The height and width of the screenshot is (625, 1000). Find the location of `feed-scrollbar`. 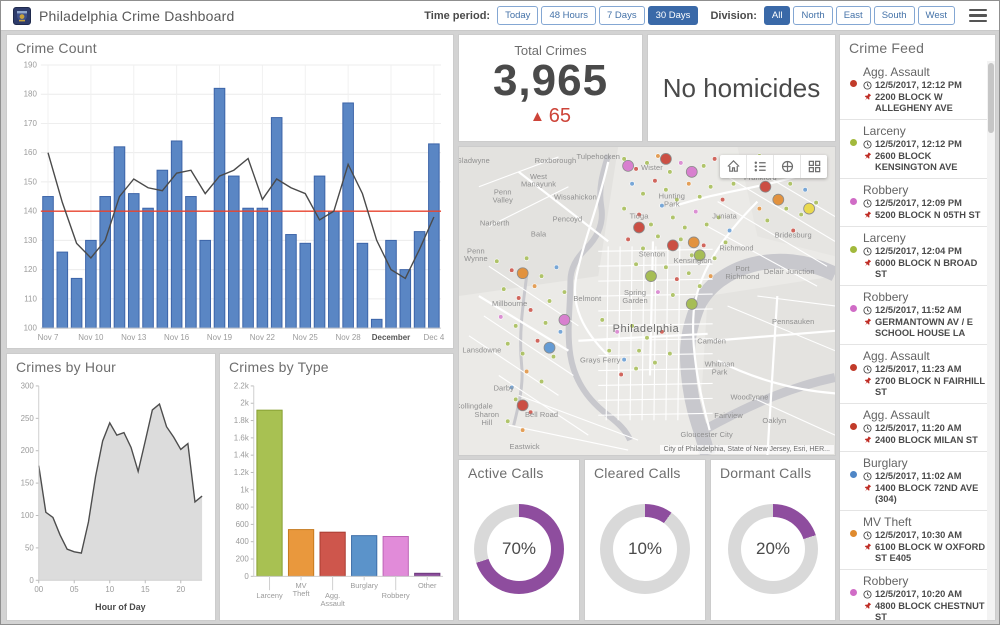

feed-scrollbar is located at coordinates (991, 340).